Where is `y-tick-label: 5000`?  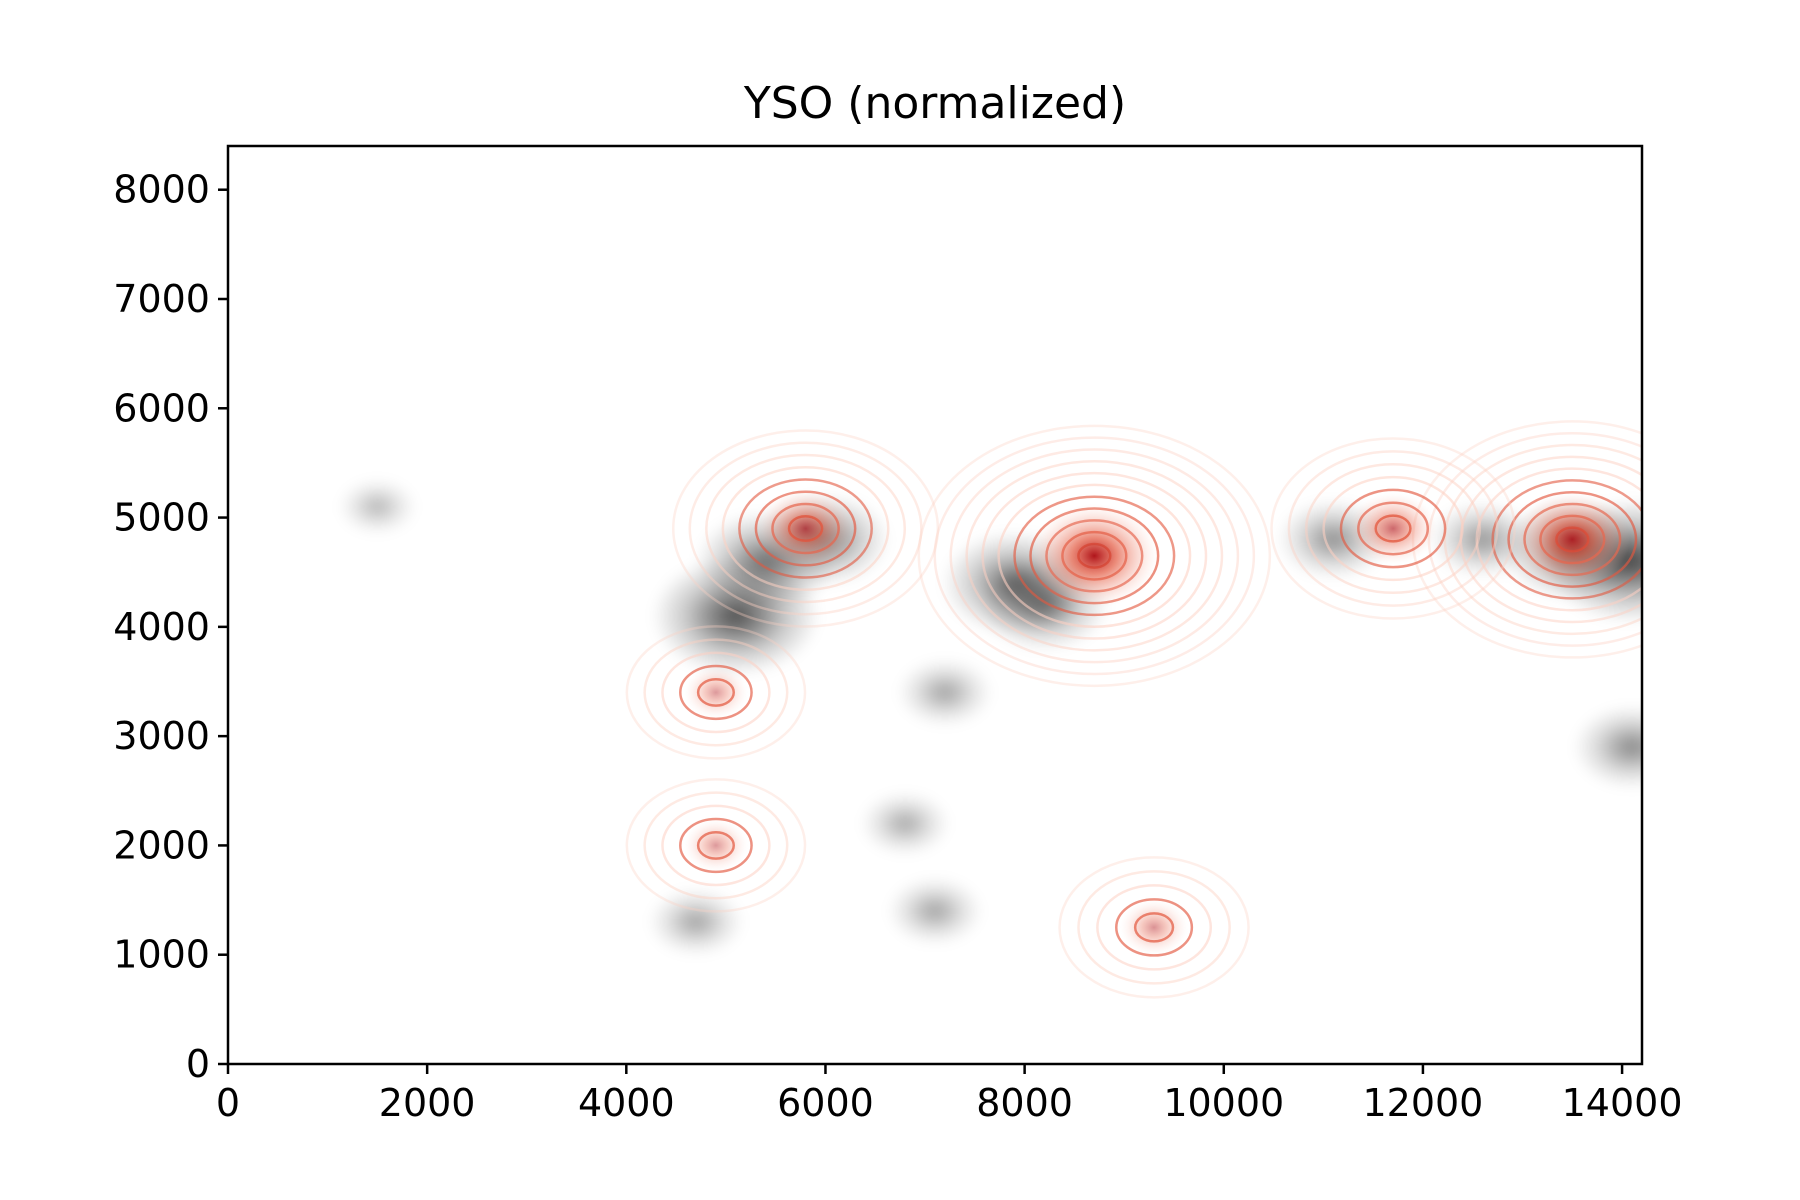 y-tick-label: 5000 is located at coordinates (161, 518).